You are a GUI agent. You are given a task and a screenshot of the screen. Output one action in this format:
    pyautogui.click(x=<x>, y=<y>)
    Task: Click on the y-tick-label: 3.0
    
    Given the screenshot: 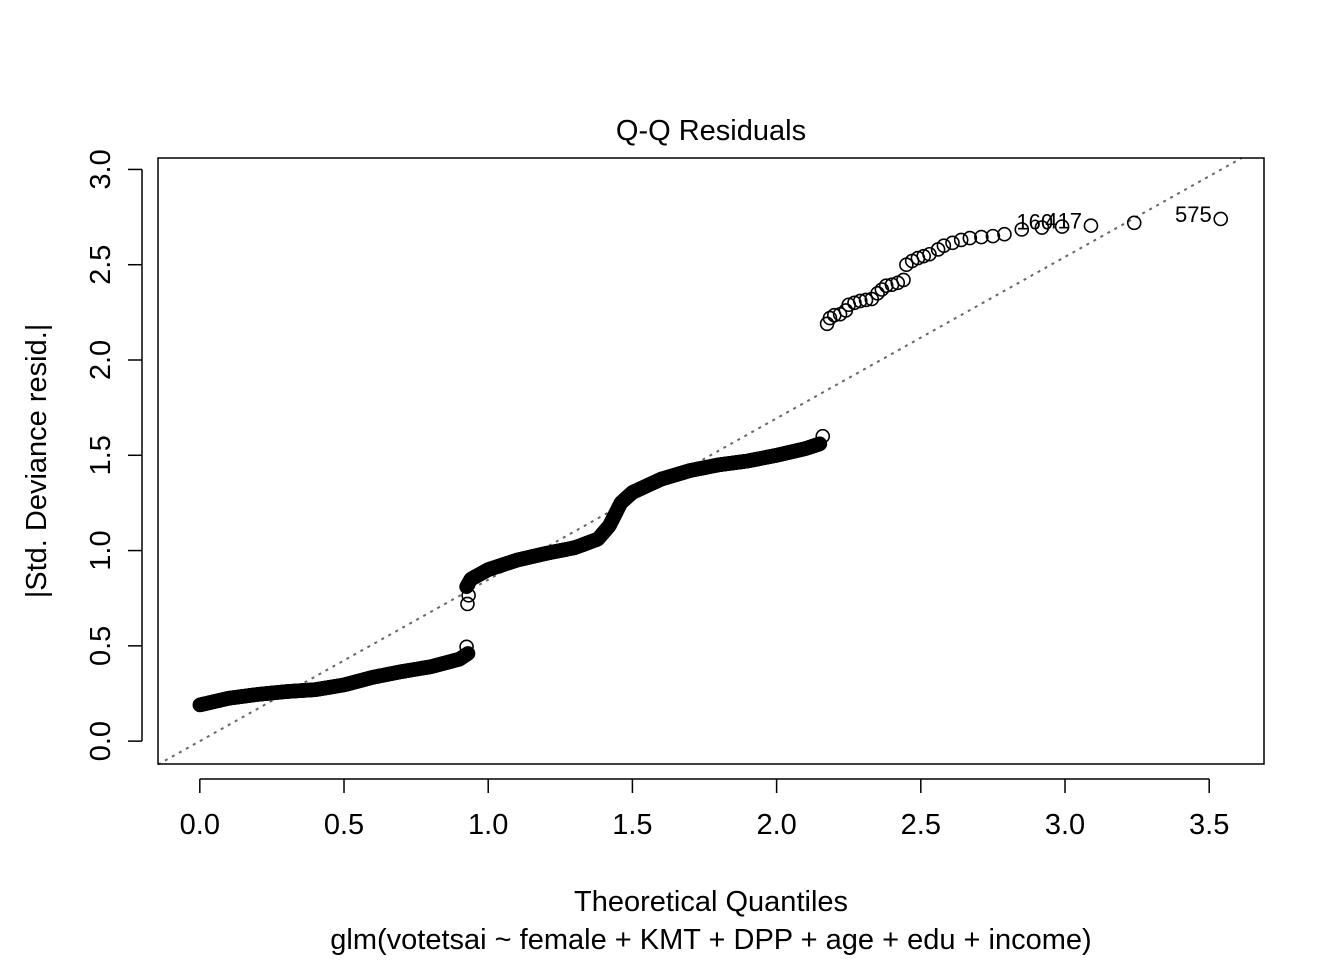 What is the action you would take?
    pyautogui.click(x=101, y=169)
    